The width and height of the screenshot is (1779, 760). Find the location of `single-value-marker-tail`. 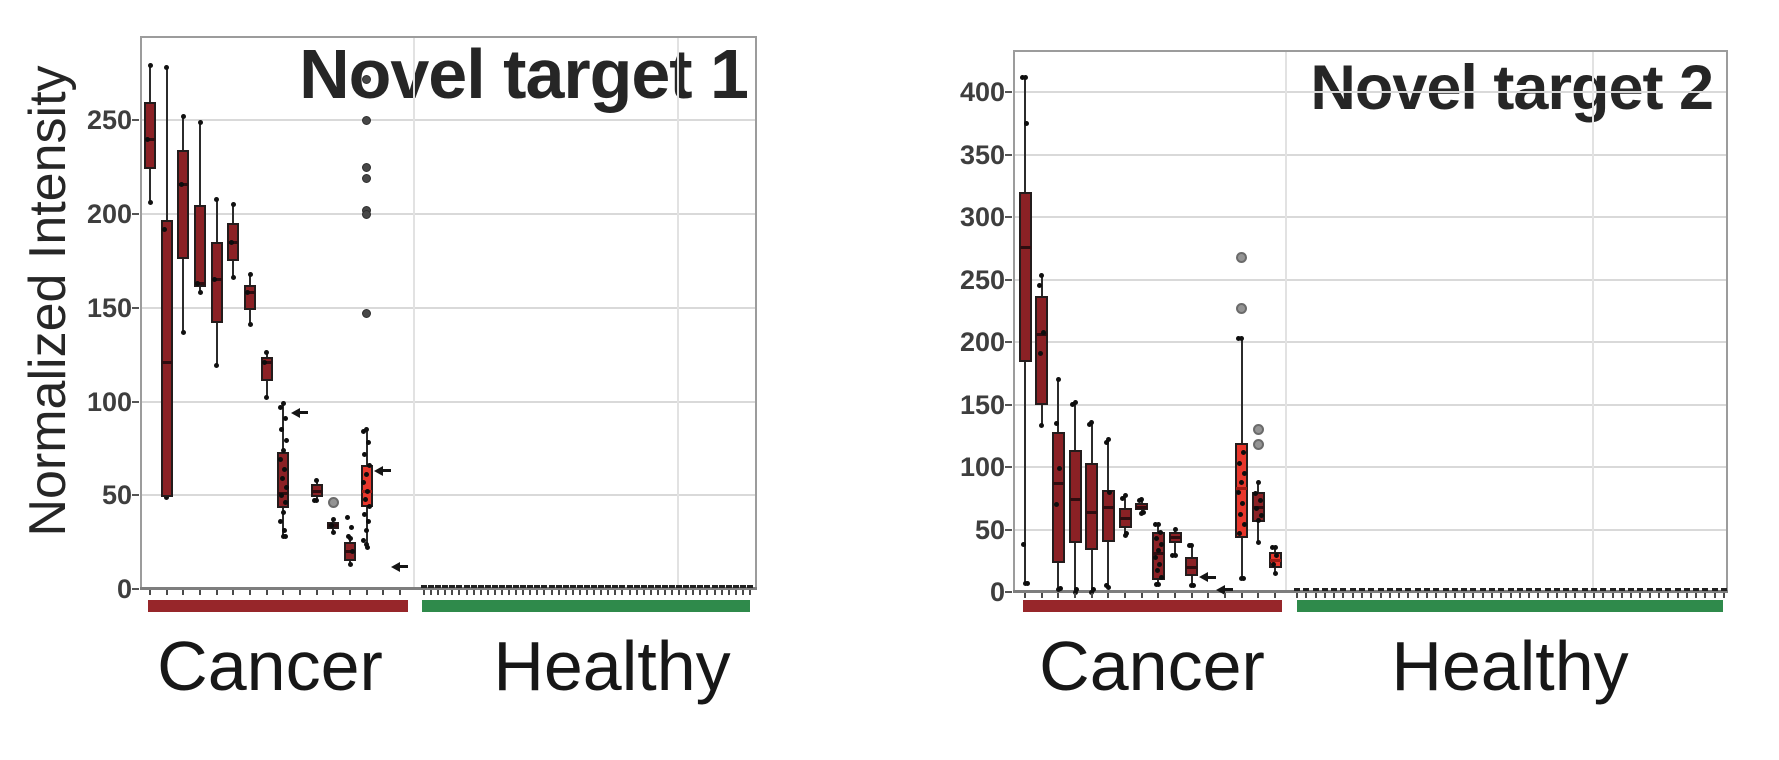

single-value-marker-tail is located at coordinates (1229, 589).